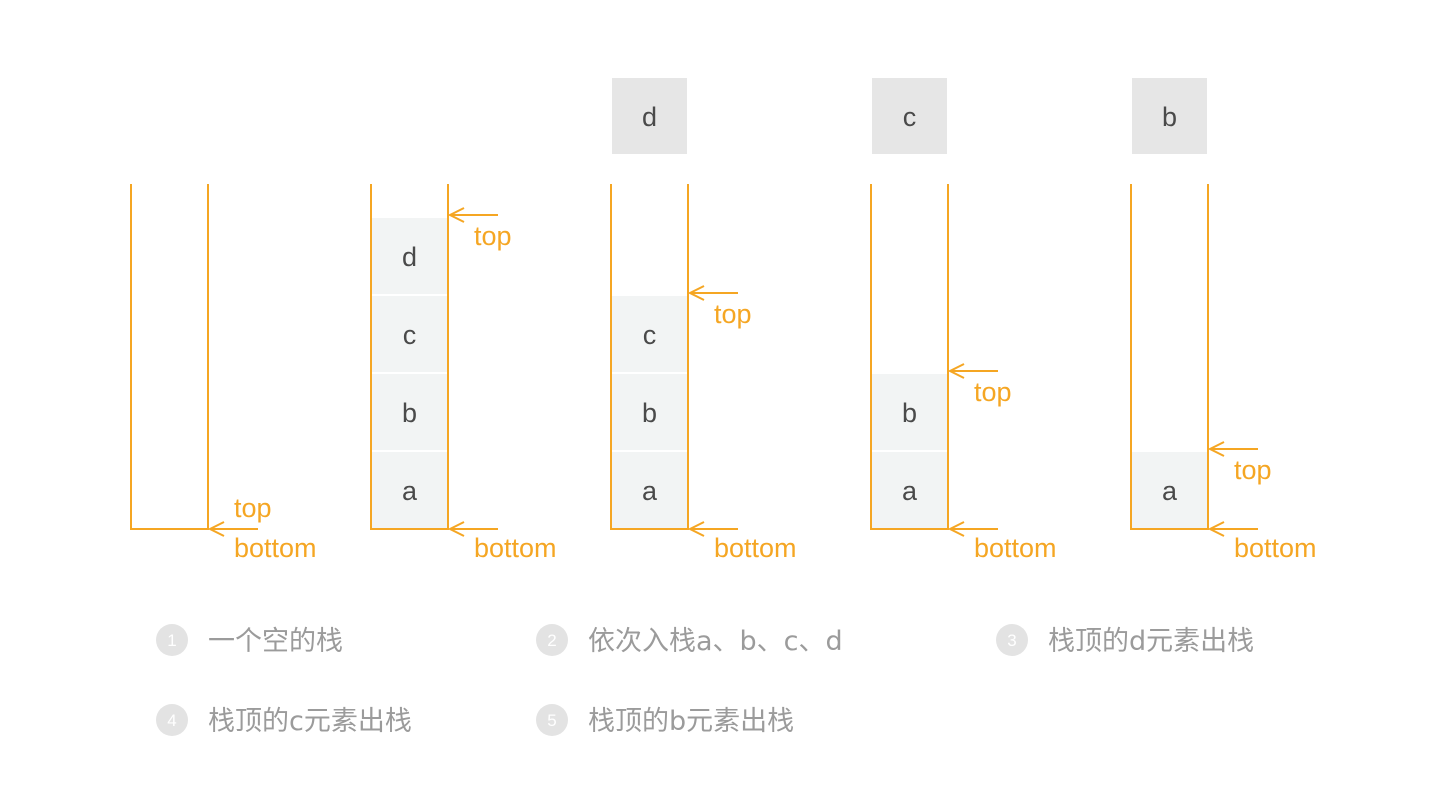 Image resolution: width=1434 pixels, height=800 pixels. I want to click on caption-text: 栈顶的c元素出栈, so click(310, 721).